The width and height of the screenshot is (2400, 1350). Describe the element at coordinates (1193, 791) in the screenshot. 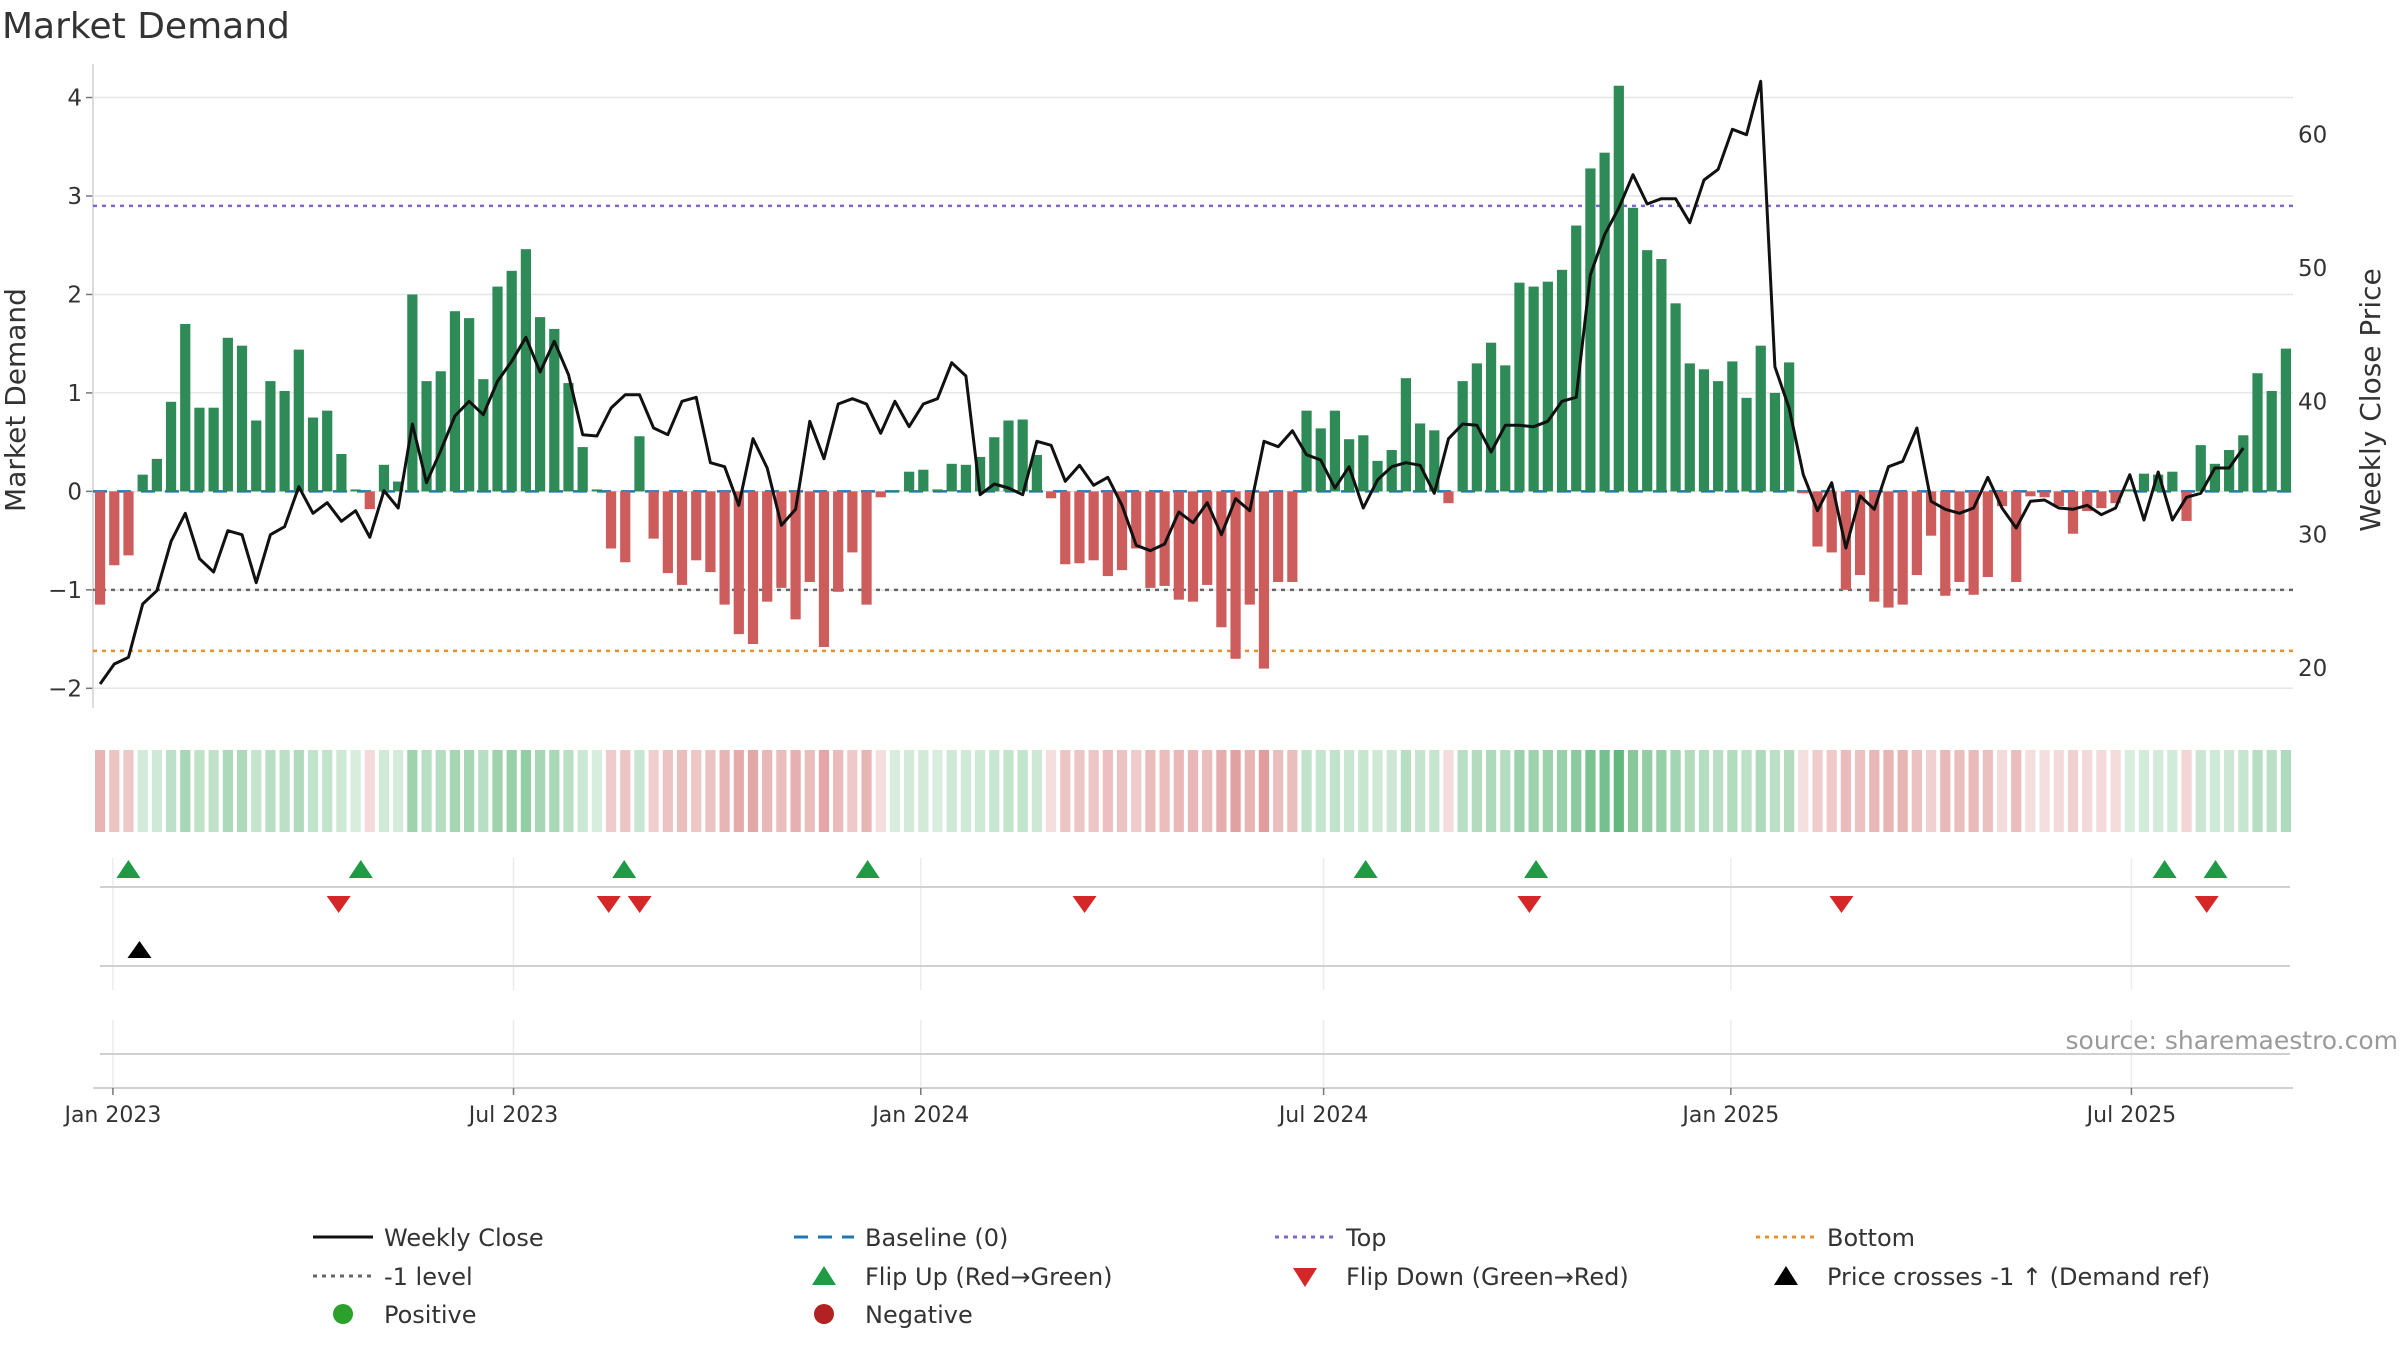

I see `demand-heat-strip` at that location.